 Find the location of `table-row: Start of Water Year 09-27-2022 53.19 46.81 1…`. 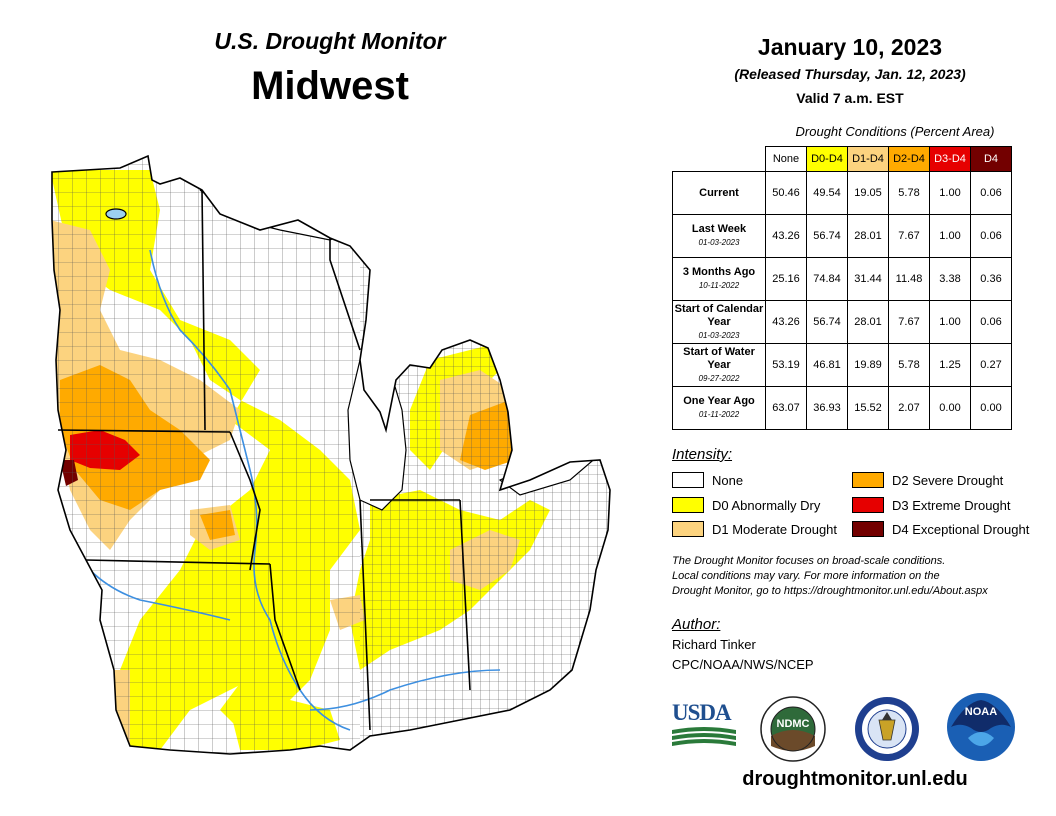

table-row: Start of Water Year 09-27-2022 53.19 46.81 1… is located at coordinates (842, 365).